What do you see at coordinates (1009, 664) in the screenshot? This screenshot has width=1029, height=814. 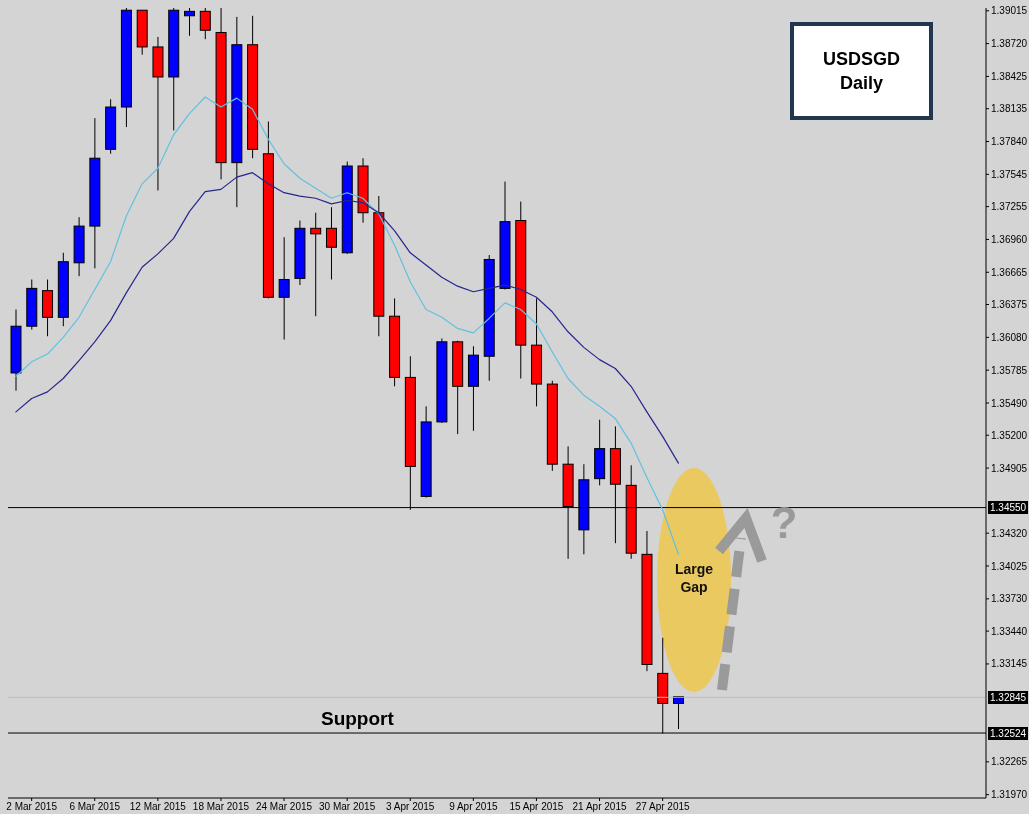 I see `y-tick-label: 1.33145` at bounding box center [1009, 664].